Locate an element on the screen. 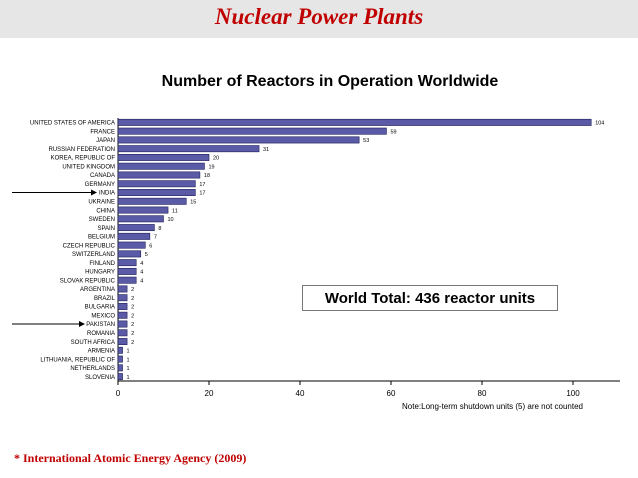  x-tick-label: 60 is located at coordinates (391, 393).